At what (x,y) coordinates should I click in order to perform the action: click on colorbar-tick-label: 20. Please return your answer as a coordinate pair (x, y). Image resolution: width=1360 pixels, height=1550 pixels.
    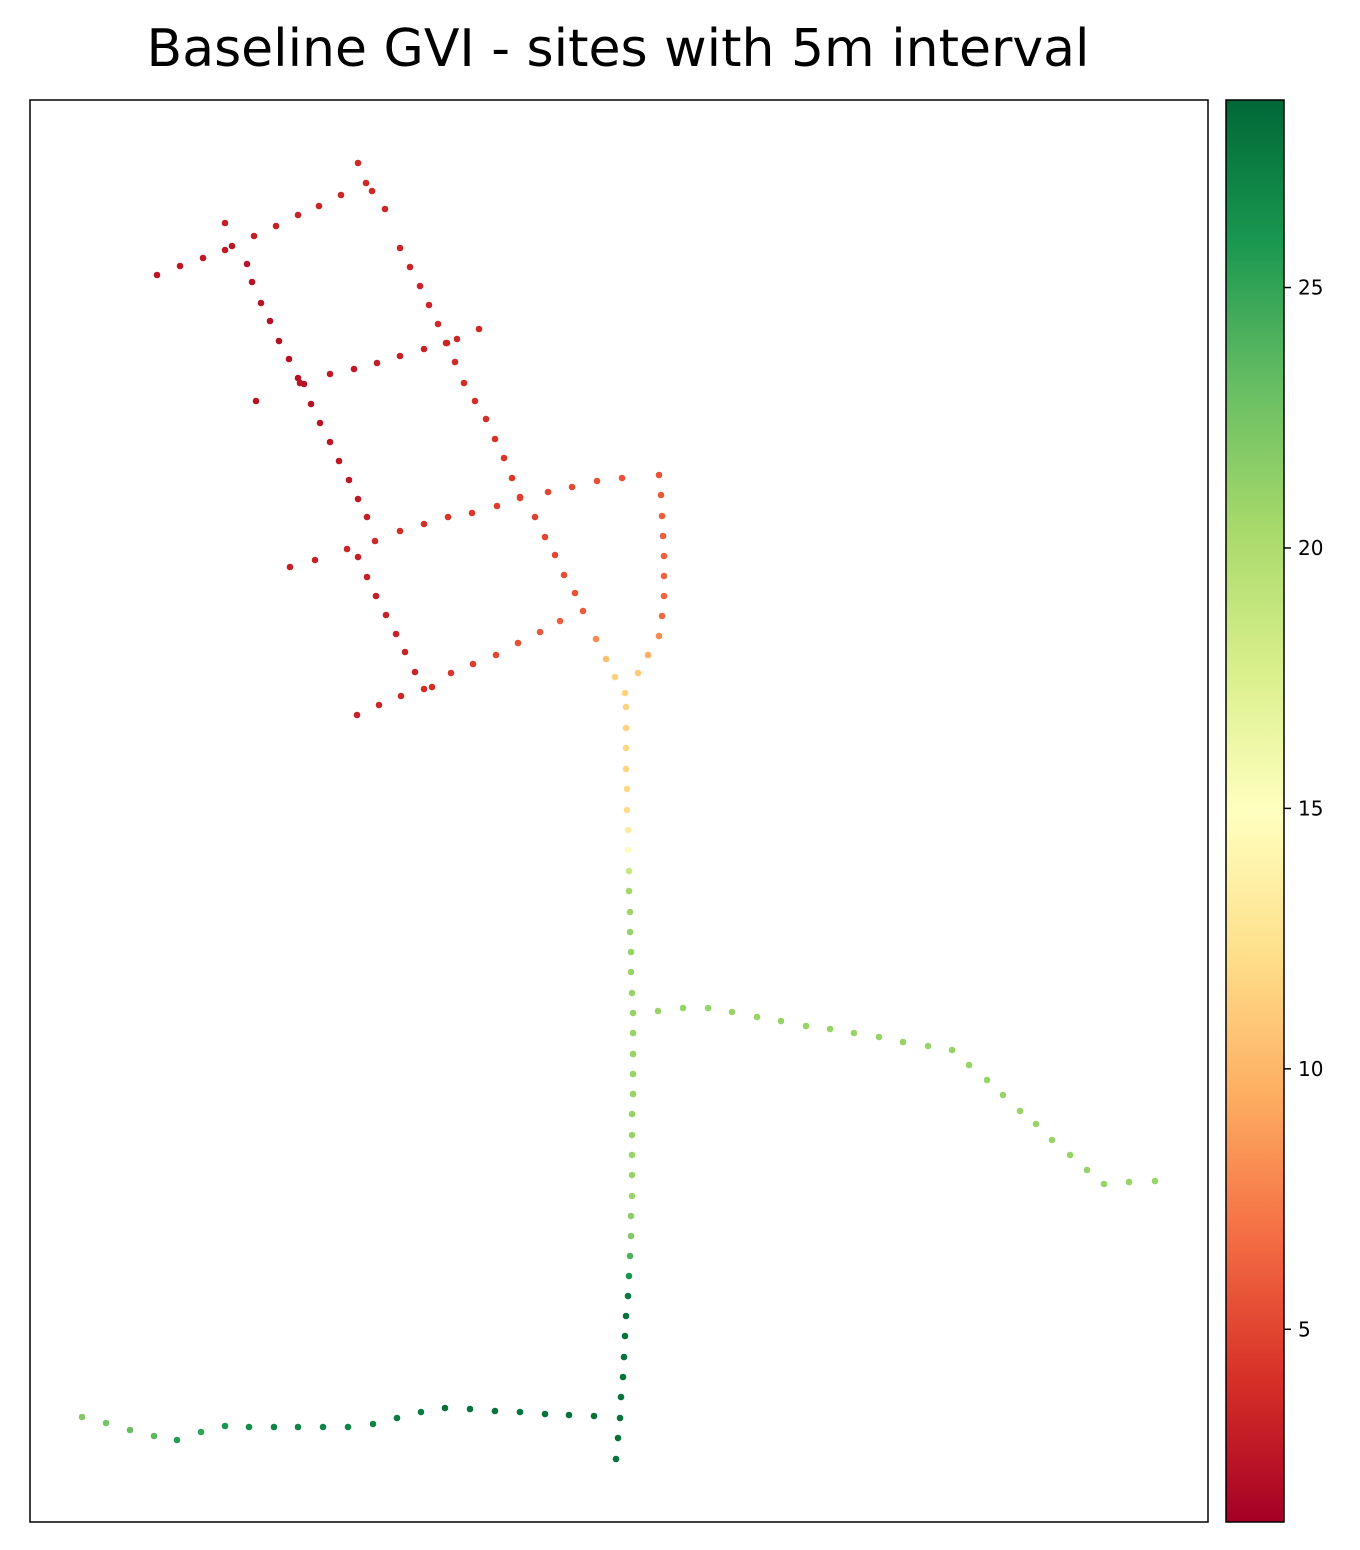
    Looking at the image, I should click on (1310, 548).